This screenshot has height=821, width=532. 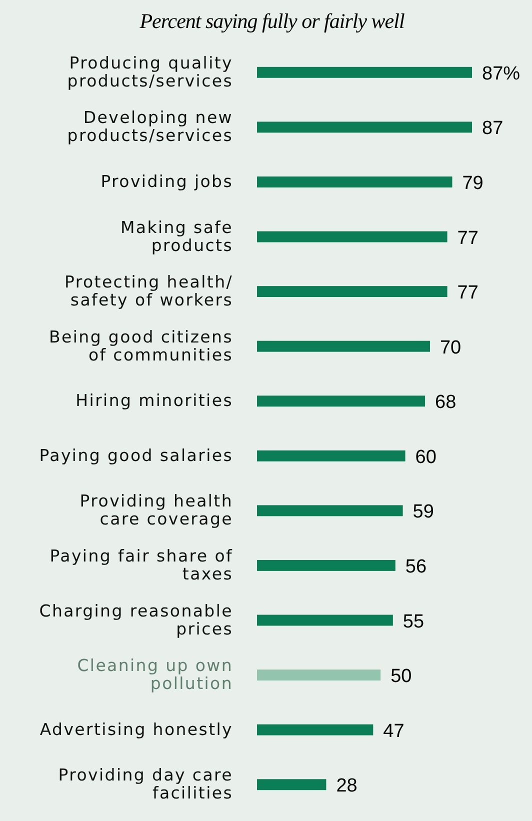 What do you see at coordinates (154, 400) in the screenshot?
I see `y-tick-label: Hiring minorities` at bounding box center [154, 400].